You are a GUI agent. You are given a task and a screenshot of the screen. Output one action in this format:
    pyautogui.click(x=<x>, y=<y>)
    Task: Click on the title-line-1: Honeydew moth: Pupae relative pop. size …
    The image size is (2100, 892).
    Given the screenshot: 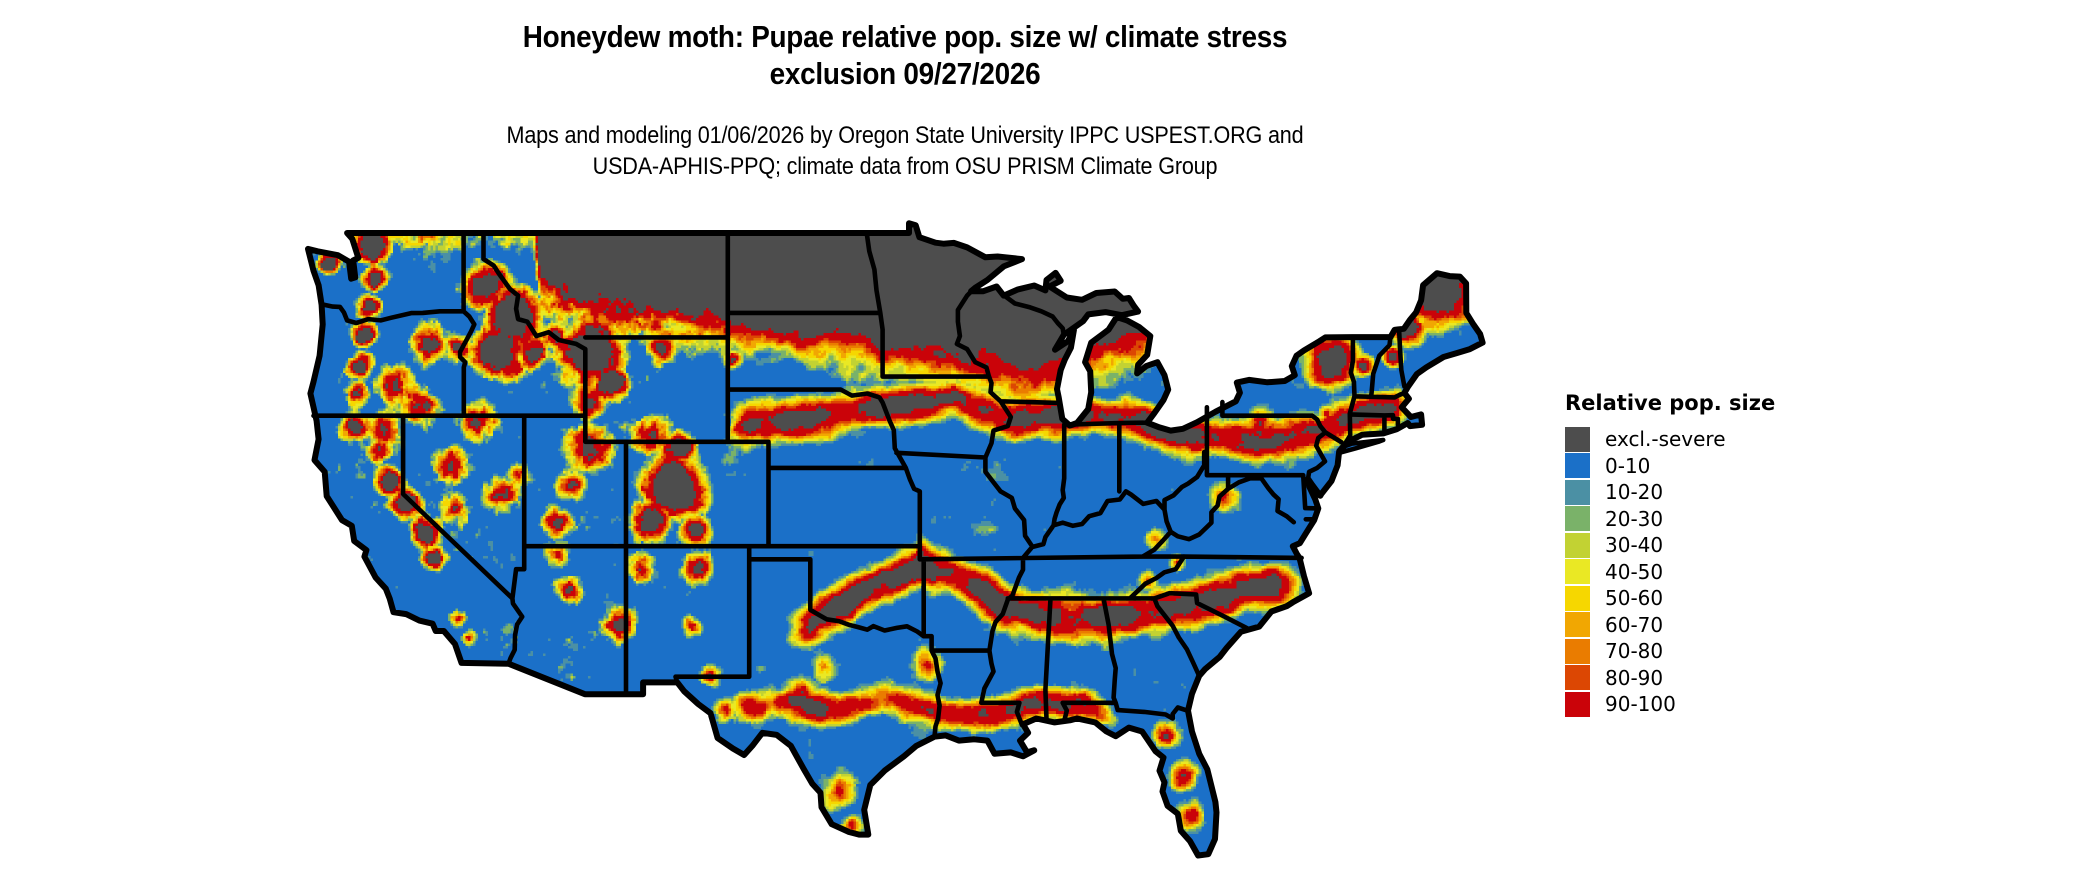 What is the action you would take?
    pyautogui.click(x=905, y=36)
    